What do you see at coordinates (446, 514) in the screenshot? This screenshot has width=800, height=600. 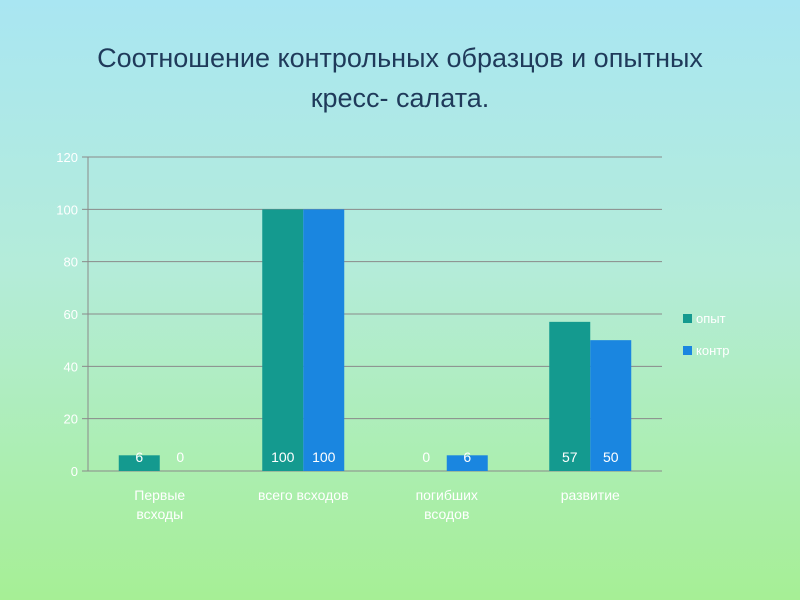 I see `x-category-label: всодов` at bounding box center [446, 514].